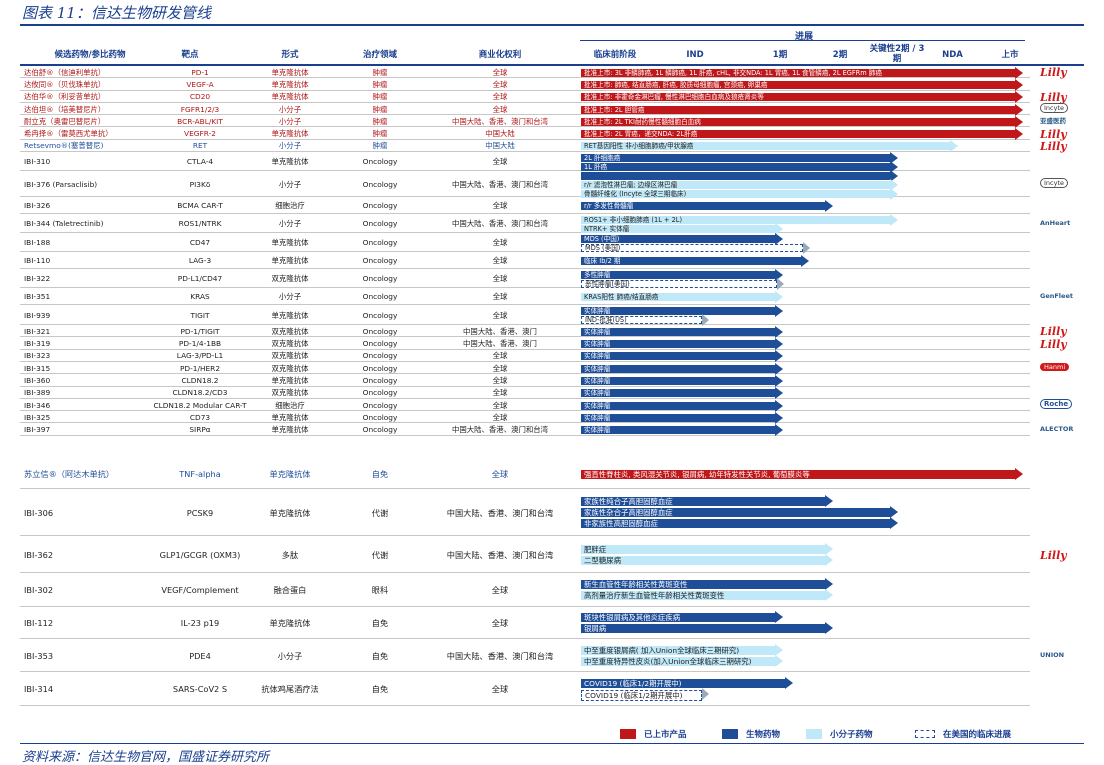 This screenshot has width=1104, height=765. Describe the element at coordinates (500, 134) in the screenshot. I see `drug-rights: 中国大陆` at that location.